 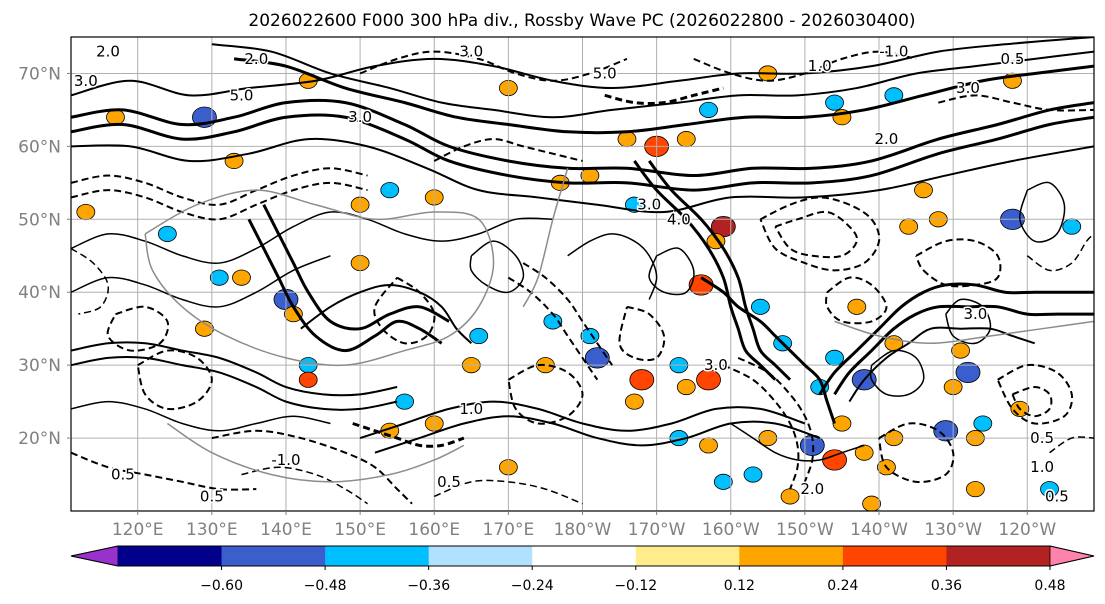 I want to click on contour-label: 2.0, so click(x=887, y=139).